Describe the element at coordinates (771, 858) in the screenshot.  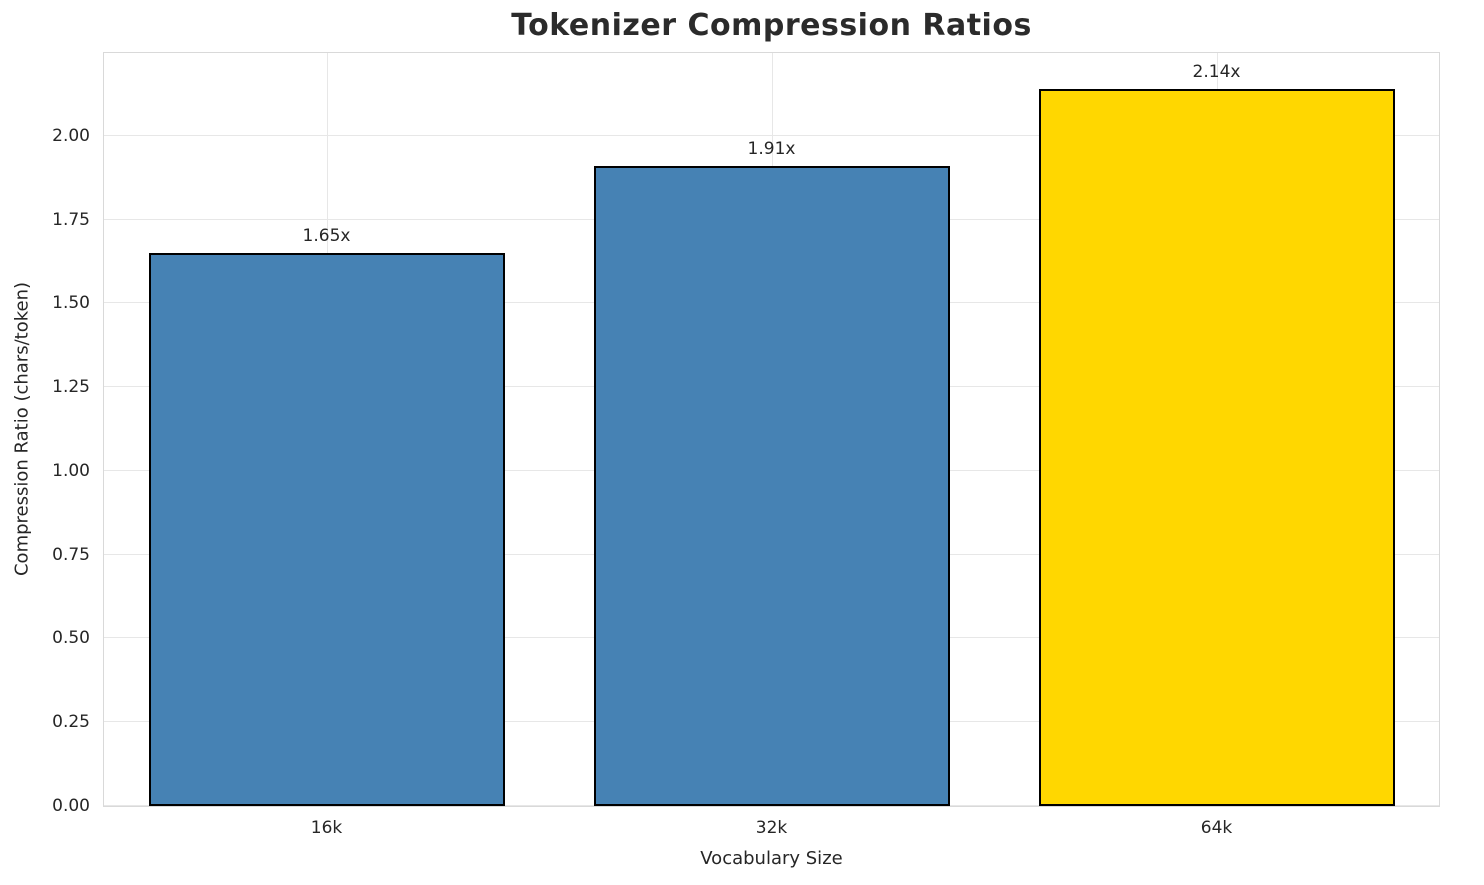
I see `x-axis-label: Vocabulary Size` at that location.